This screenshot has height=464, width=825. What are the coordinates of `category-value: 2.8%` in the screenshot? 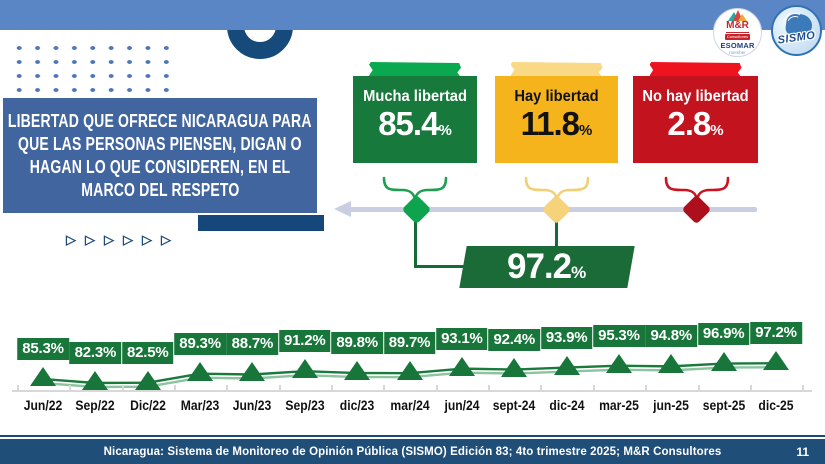 It's located at (695, 127).